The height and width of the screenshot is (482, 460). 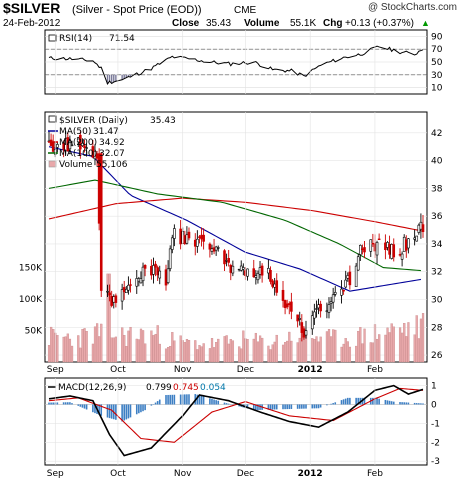 What do you see at coordinates (186, 23) in the screenshot?
I see `close-label: Close` at bounding box center [186, 23].